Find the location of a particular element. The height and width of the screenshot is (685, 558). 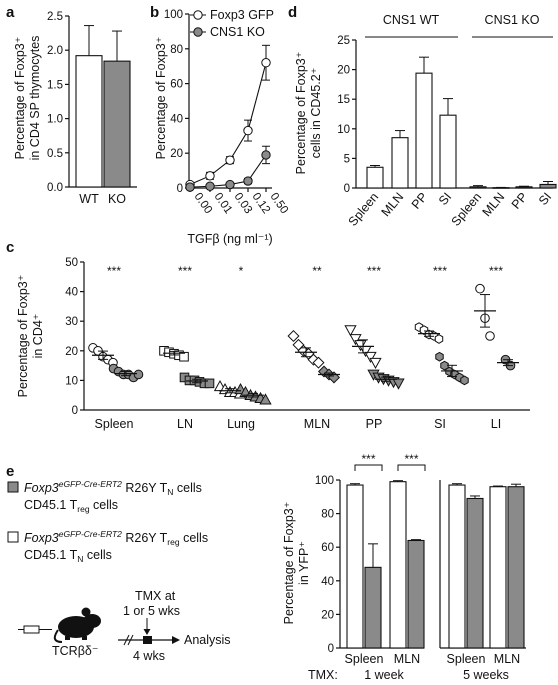

c-x-tick-label: LI is located at coordinates (496, 424).